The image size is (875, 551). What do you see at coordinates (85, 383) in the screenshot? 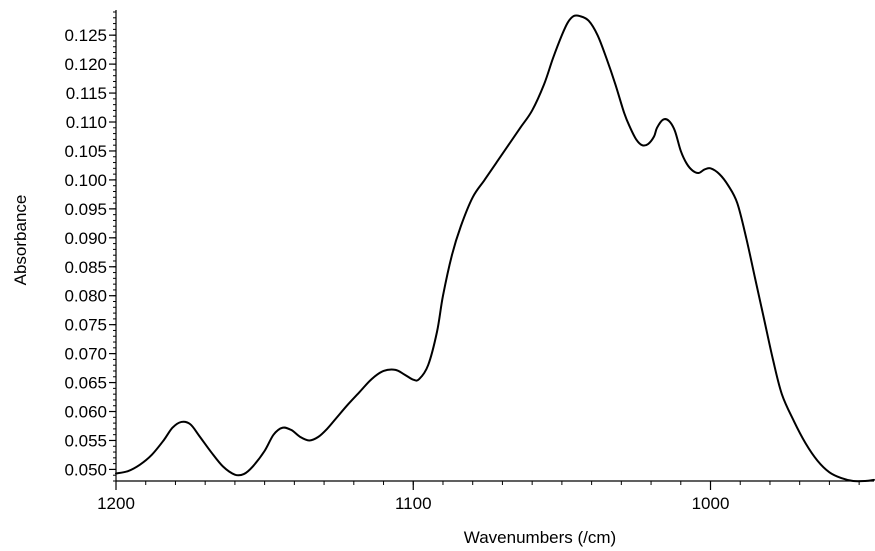
I see `y-tick-label: 0.065` at bounding box center [85, 383].